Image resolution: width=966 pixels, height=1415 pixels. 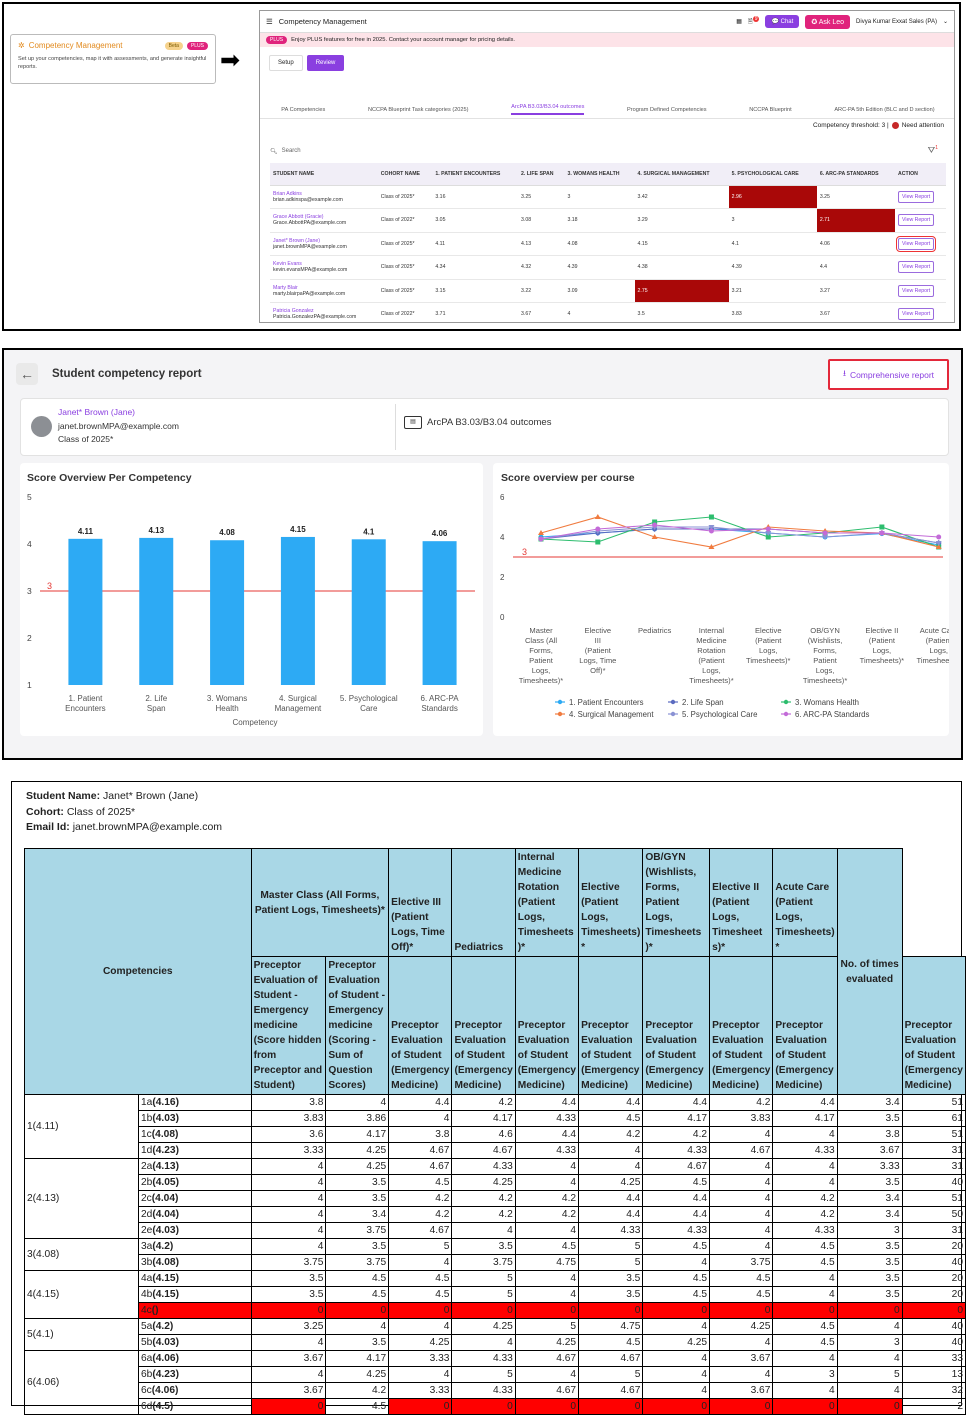 What do you see at coordinates (81, 1254) in the screenshot?
I see `competency-group-cell: 3(4.08)` at bounding box center [81, 1254].